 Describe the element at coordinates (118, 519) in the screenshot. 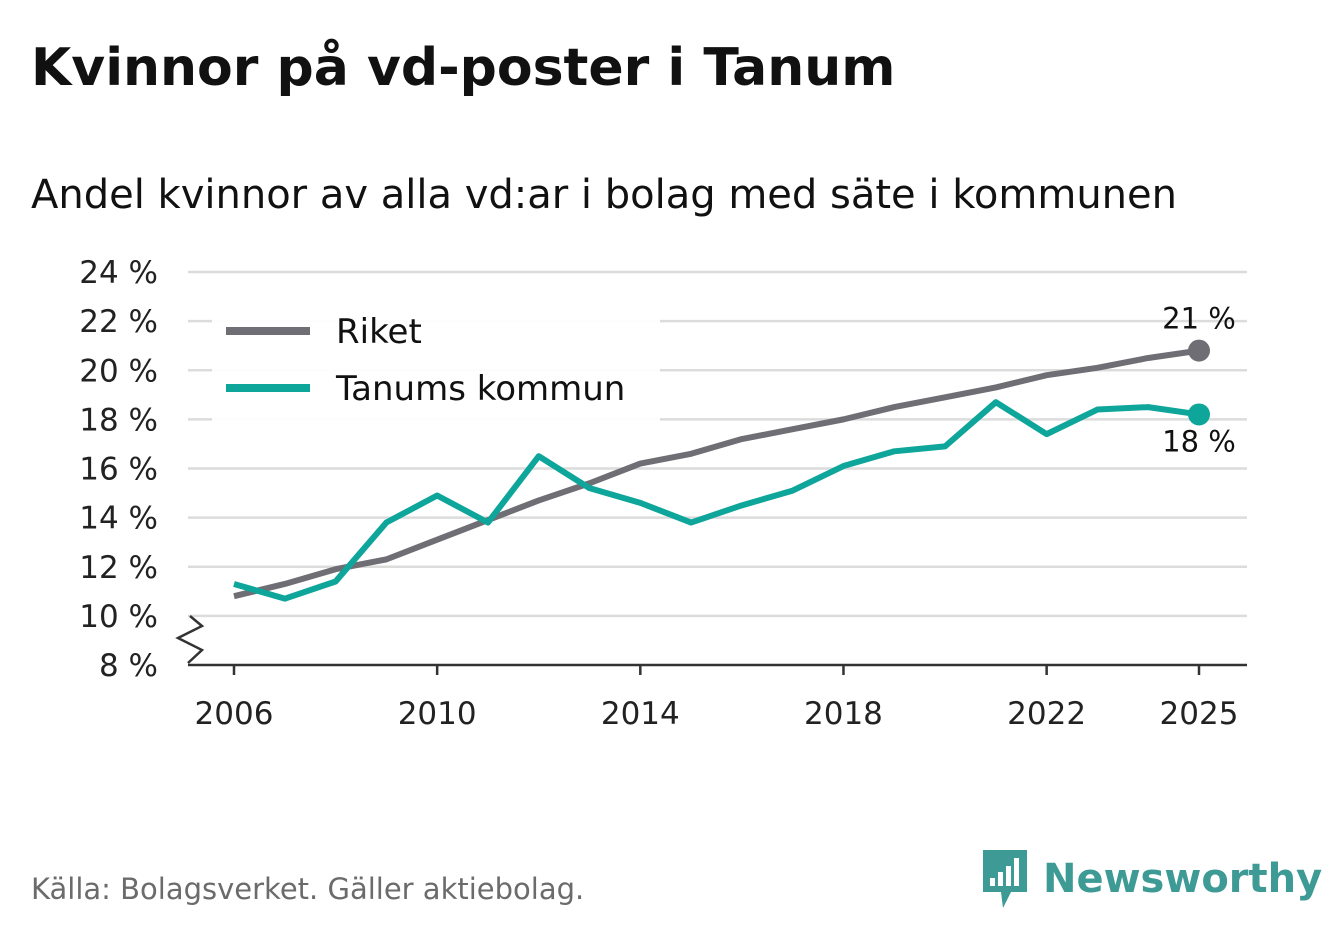

I see `y-tick-label: 14 %` at that location.